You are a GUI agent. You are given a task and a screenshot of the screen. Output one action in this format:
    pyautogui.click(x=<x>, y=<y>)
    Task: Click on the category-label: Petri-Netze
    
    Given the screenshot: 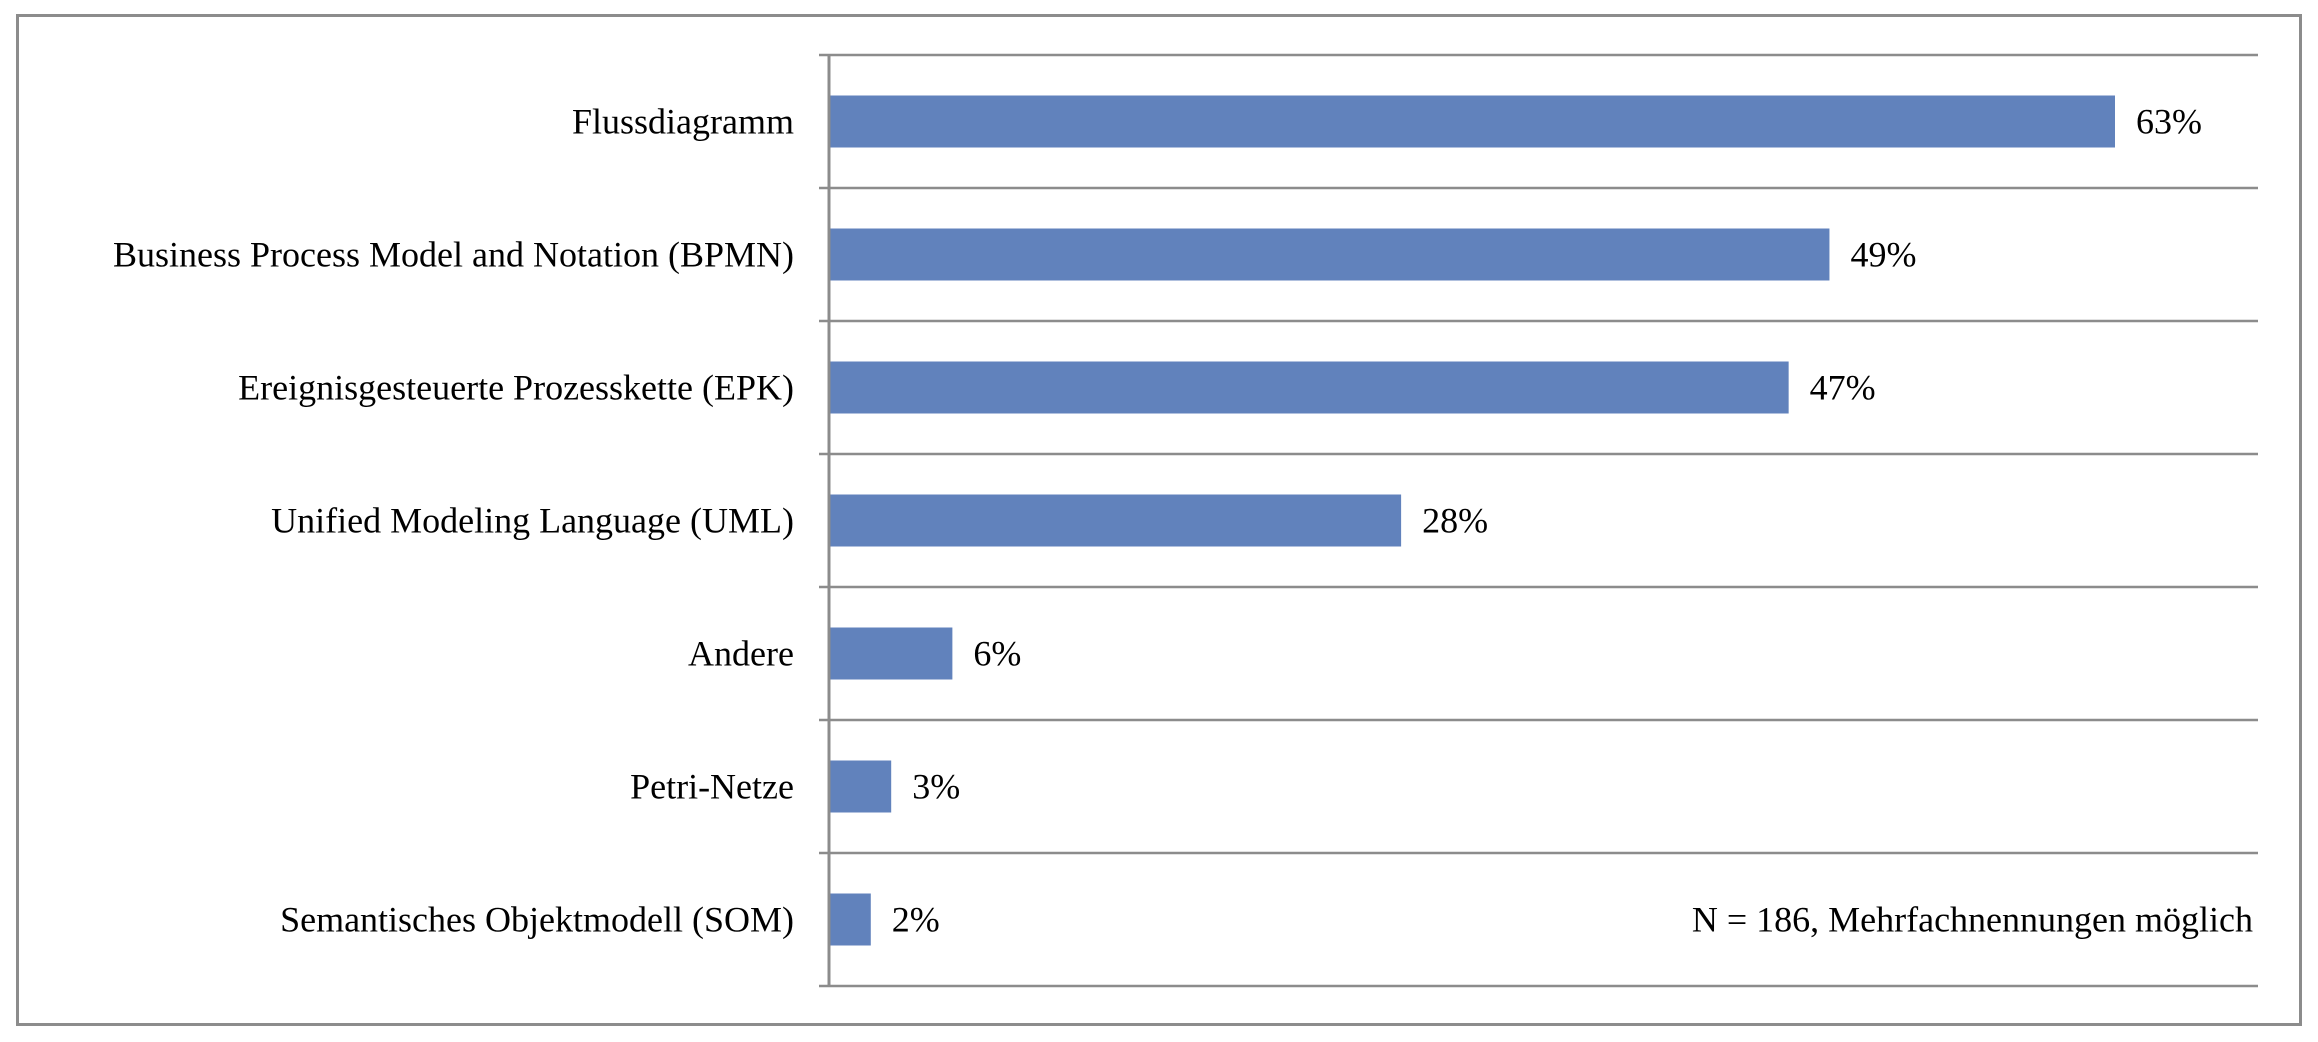 What is the action you would take?
    pyautogui.click(x=712, y=787)
    